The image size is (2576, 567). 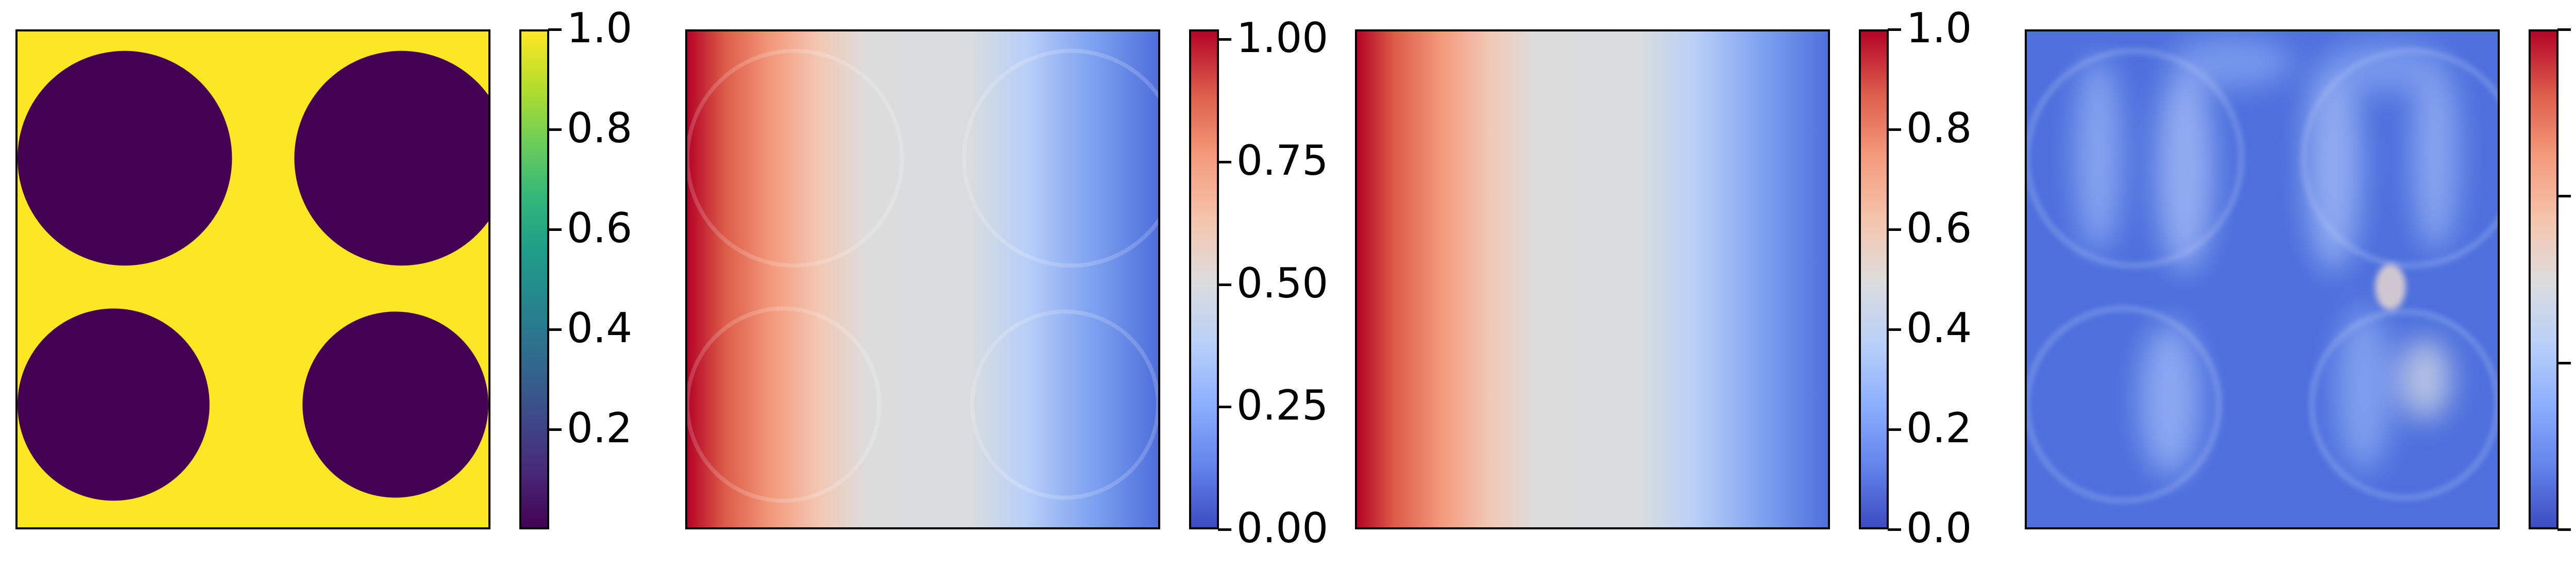 I want to click on faint-circle-top-left, so click(x=795, y=158).